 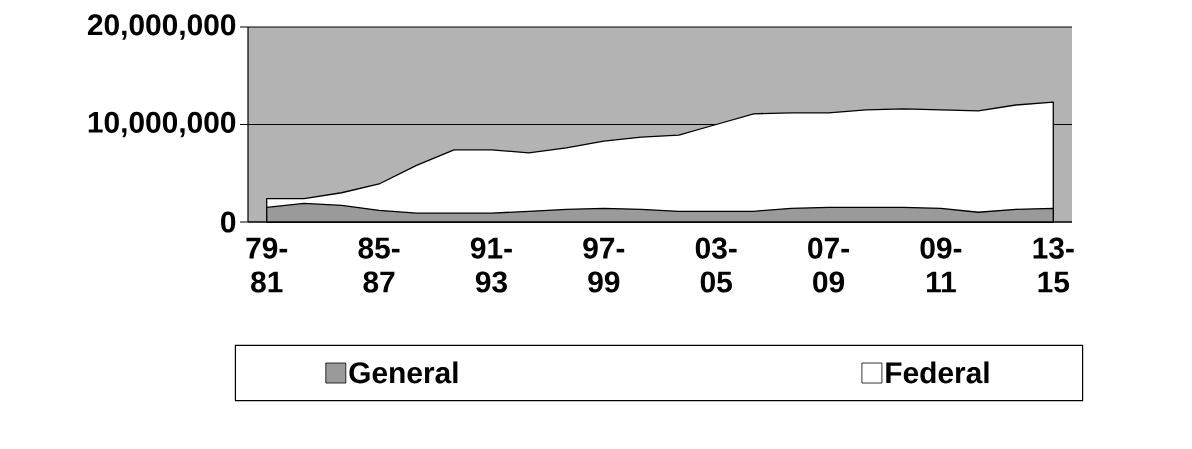 I want to click on x-tick-label: 91-93, so click(x=491, y=265).